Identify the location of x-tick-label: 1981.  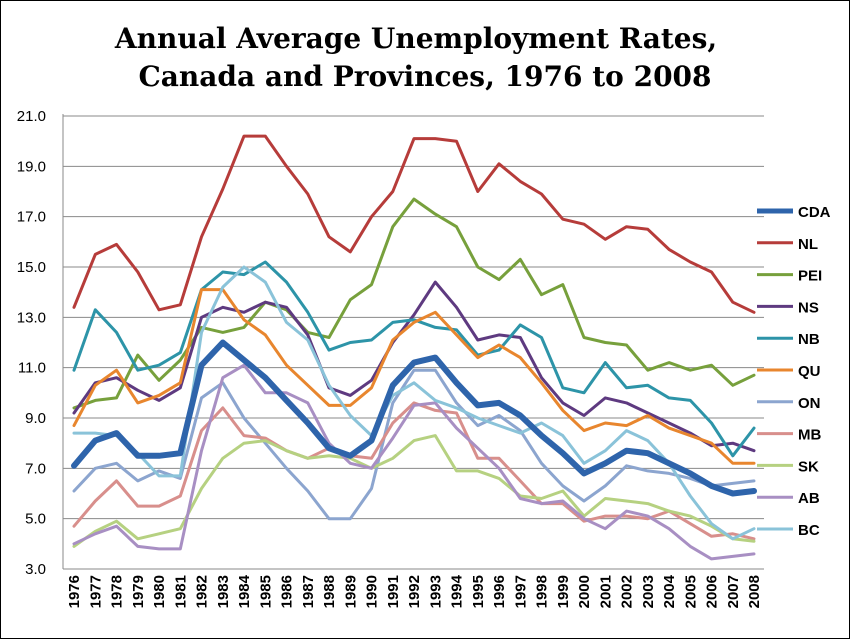
(180, 591).